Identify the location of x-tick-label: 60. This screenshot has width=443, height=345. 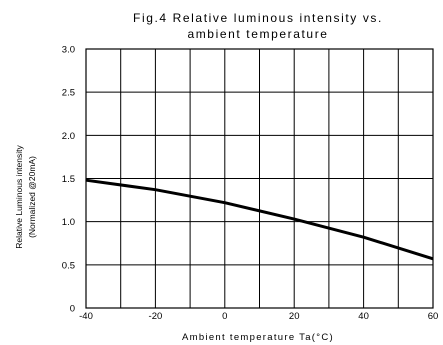
(433, 316).